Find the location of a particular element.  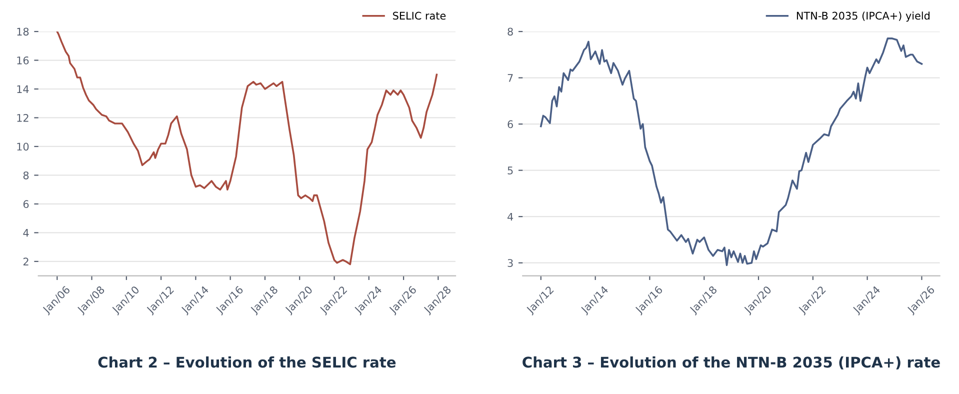

y-tick-label: 2 is located at coordinates (25, 262).